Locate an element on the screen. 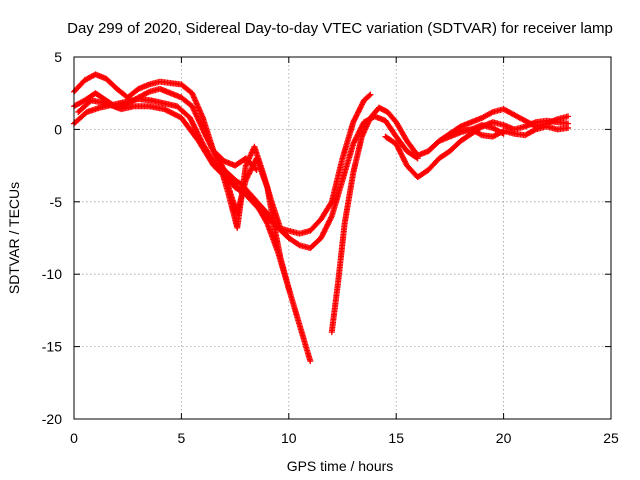 This screenshot has width=640, height=480. x-tick-label: 15 is located at coordinates (396, 438).